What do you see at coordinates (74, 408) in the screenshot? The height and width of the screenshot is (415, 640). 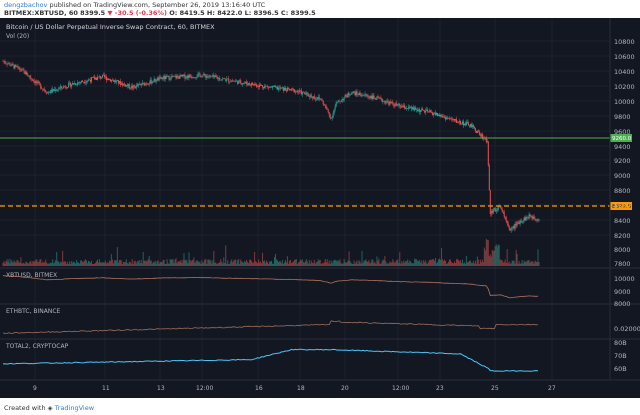 I see `tradingview-link: TradingView` at bounding box center [74, 408].